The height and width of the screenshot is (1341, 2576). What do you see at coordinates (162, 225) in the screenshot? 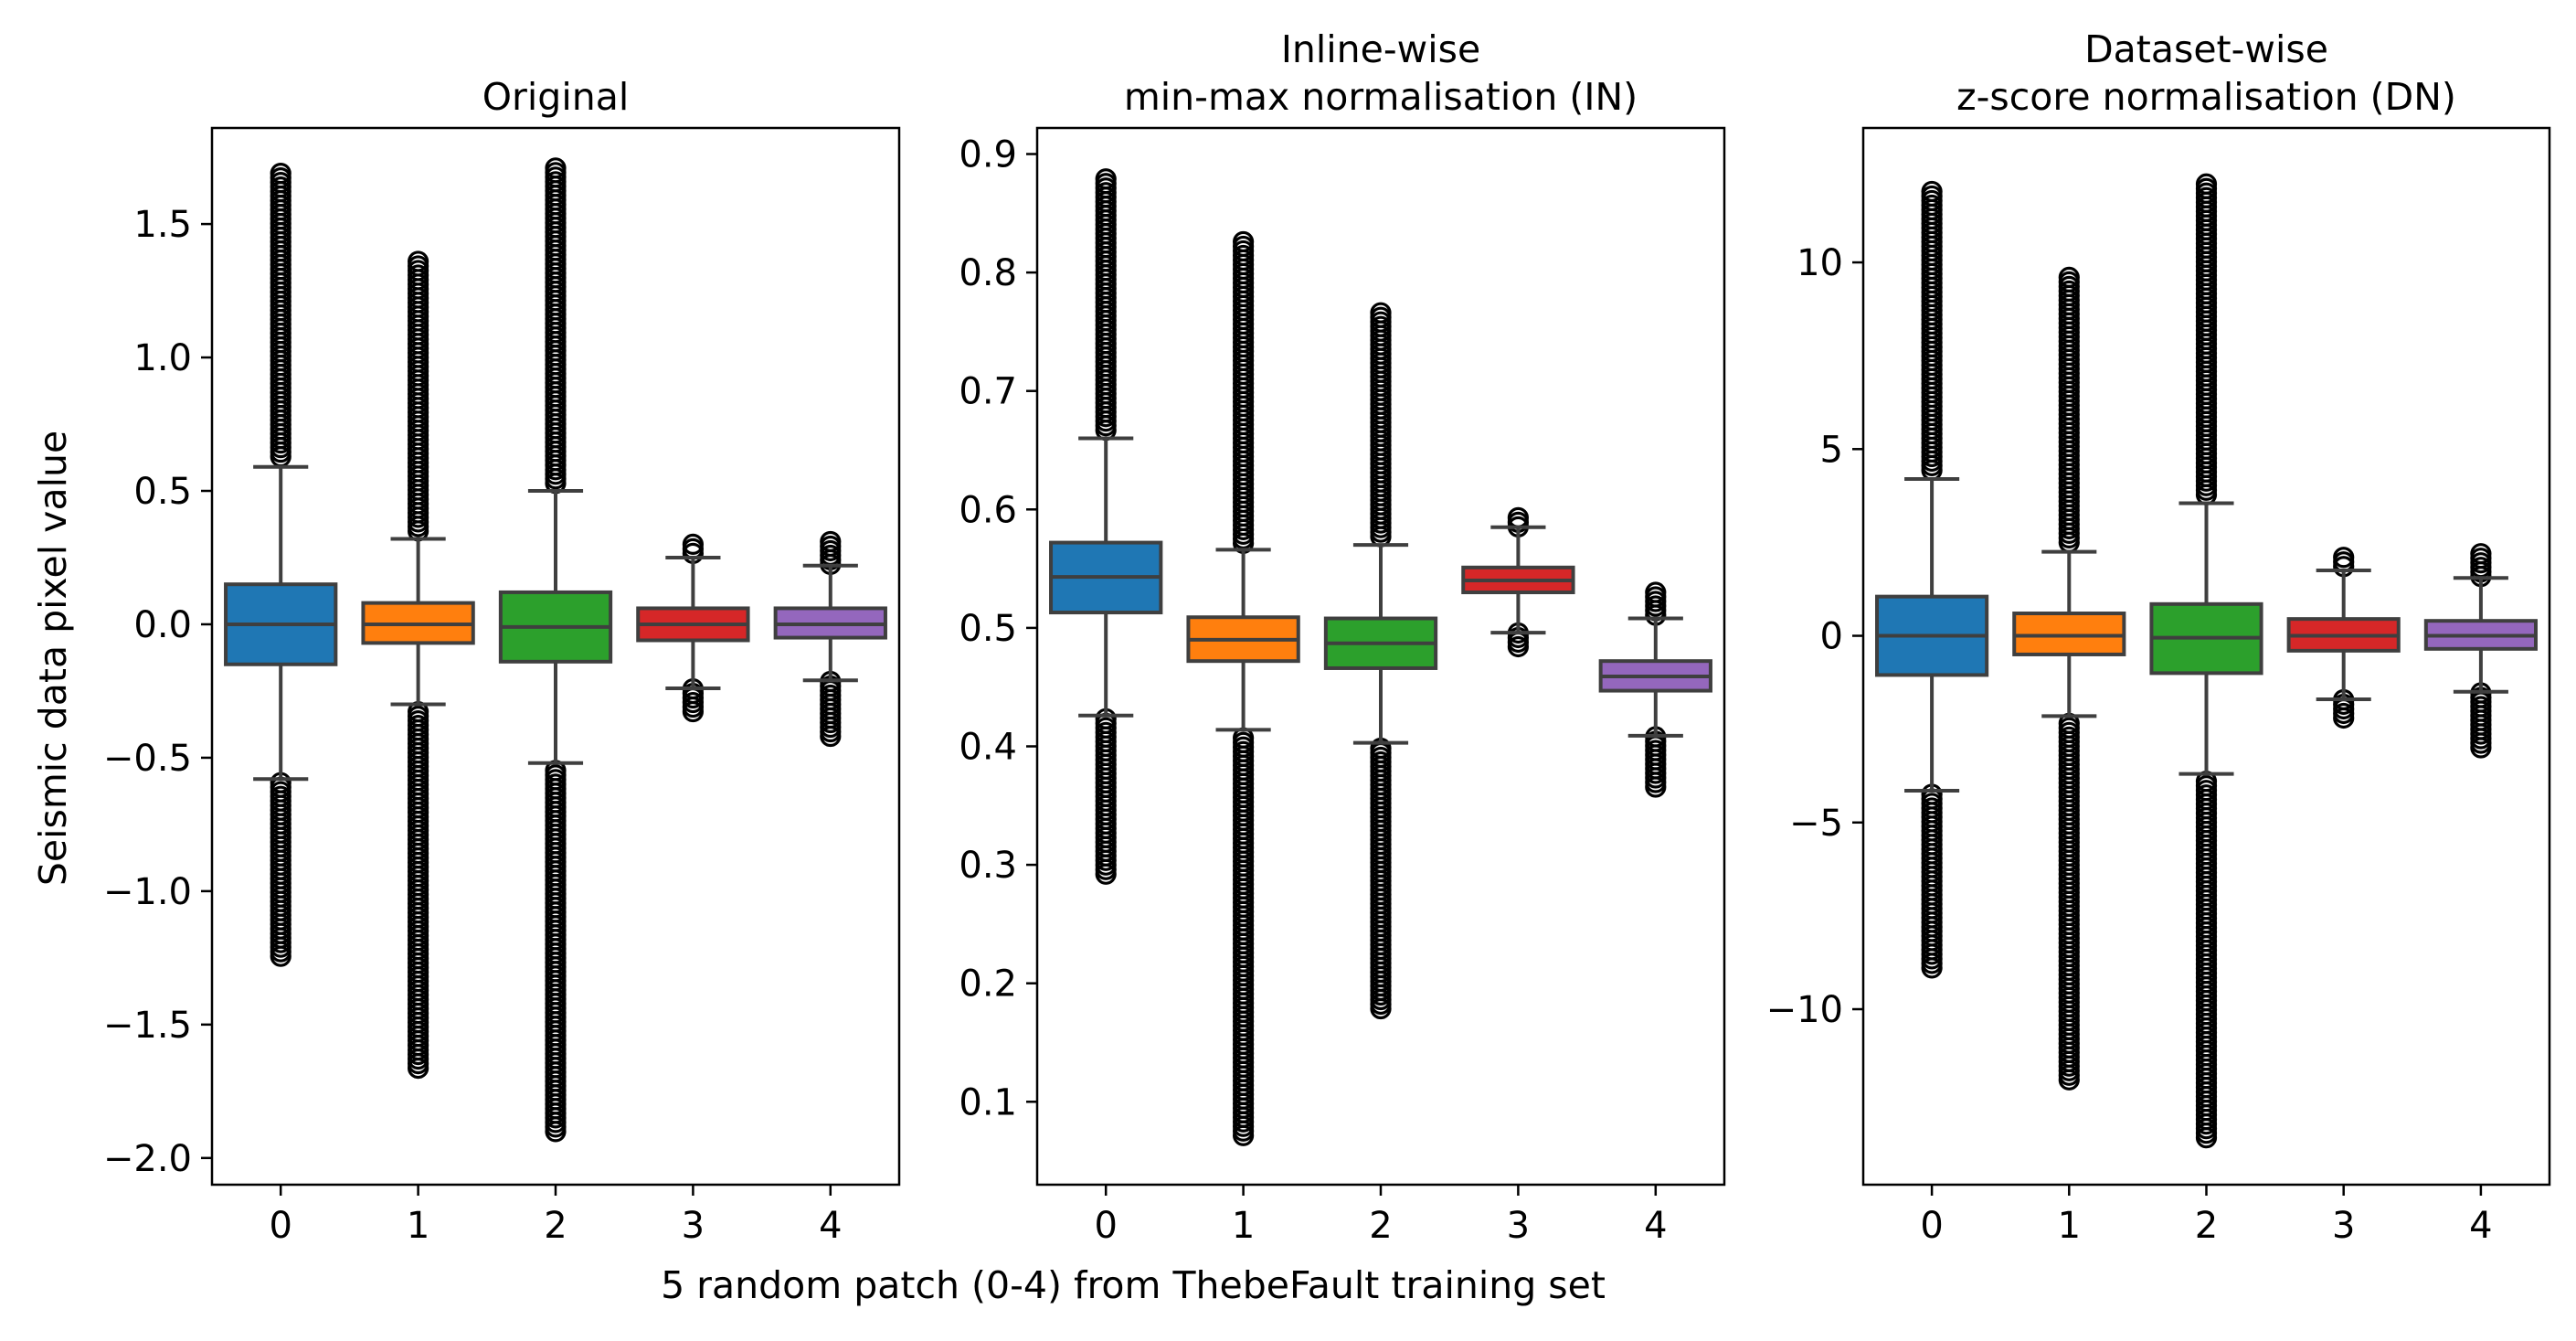
I see `ytick-label: 1.5` at bounding box center [162, 225].